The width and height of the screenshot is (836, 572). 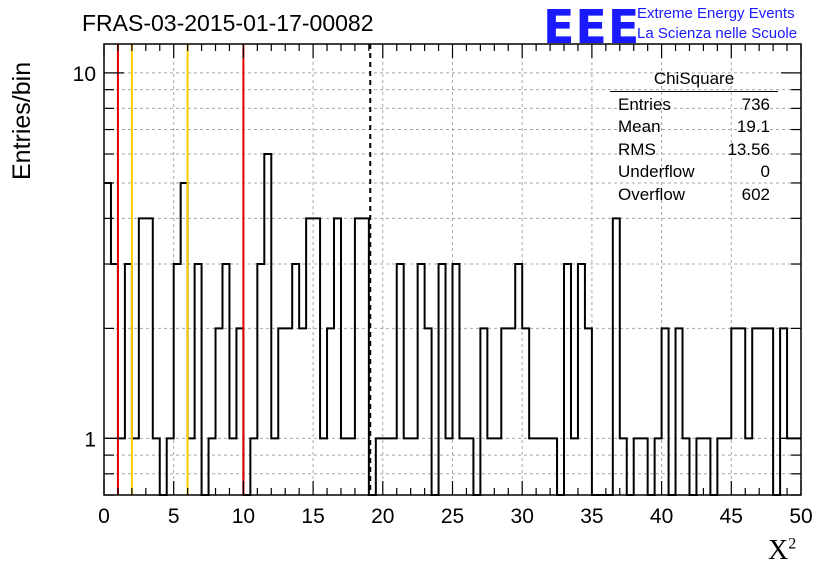 What do you see at coordinates (694, 195) in the screenshot?
I see `stats-row-overflow: Overflow 602` at bounding box center [694, 195].